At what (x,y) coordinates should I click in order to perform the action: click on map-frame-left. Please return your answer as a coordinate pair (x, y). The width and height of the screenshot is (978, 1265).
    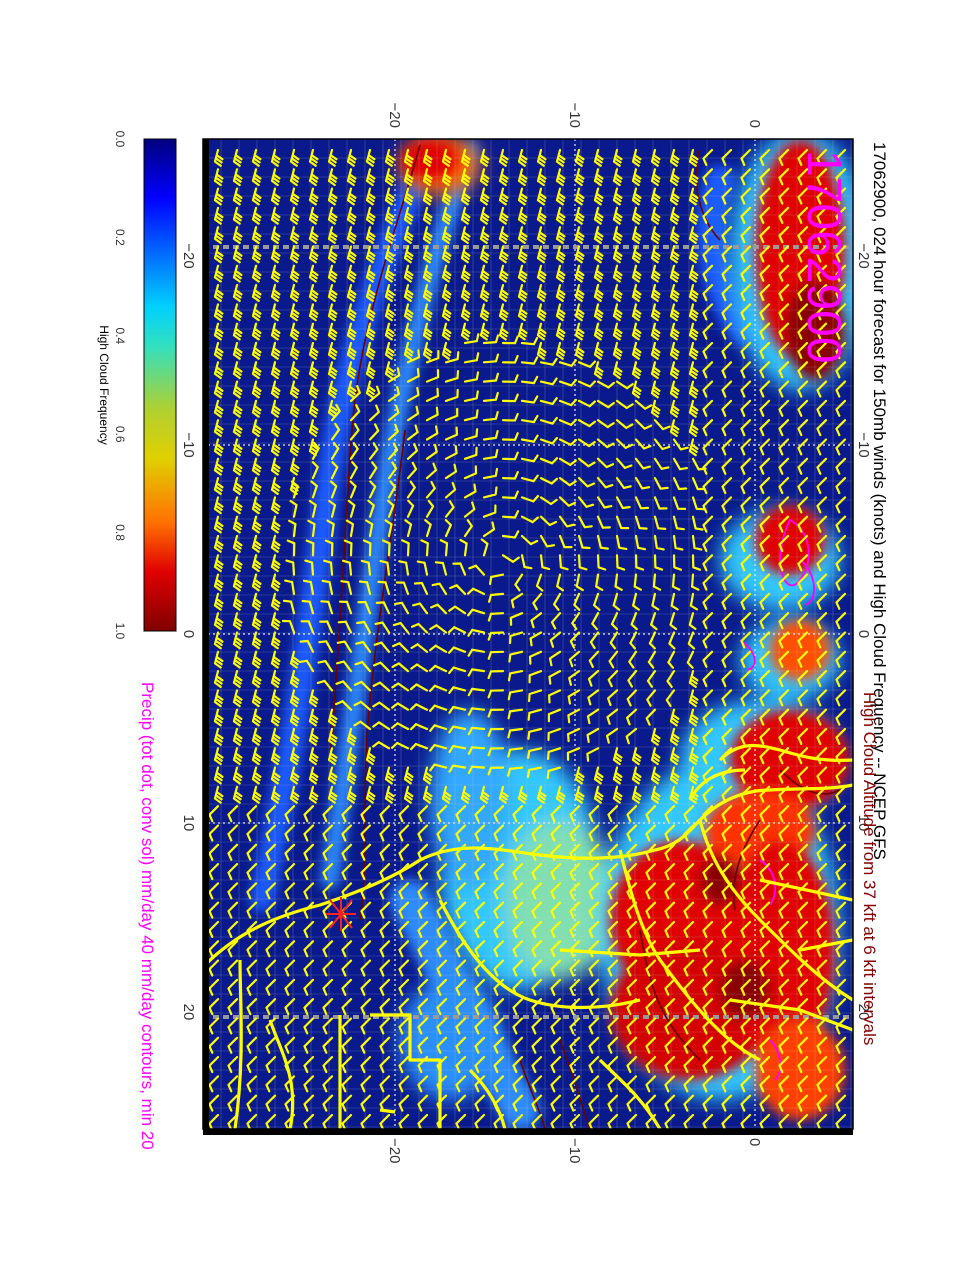
    Looking at the image, I should click on (206, 634).